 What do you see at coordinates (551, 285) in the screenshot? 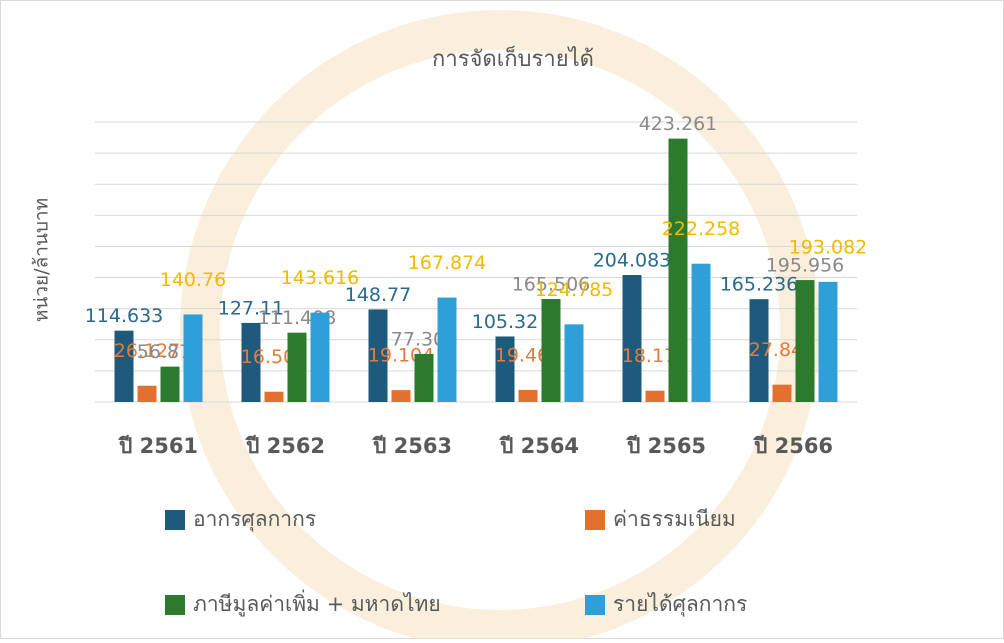
I see `data-label: 165.506` at bounding box center [551, 285].